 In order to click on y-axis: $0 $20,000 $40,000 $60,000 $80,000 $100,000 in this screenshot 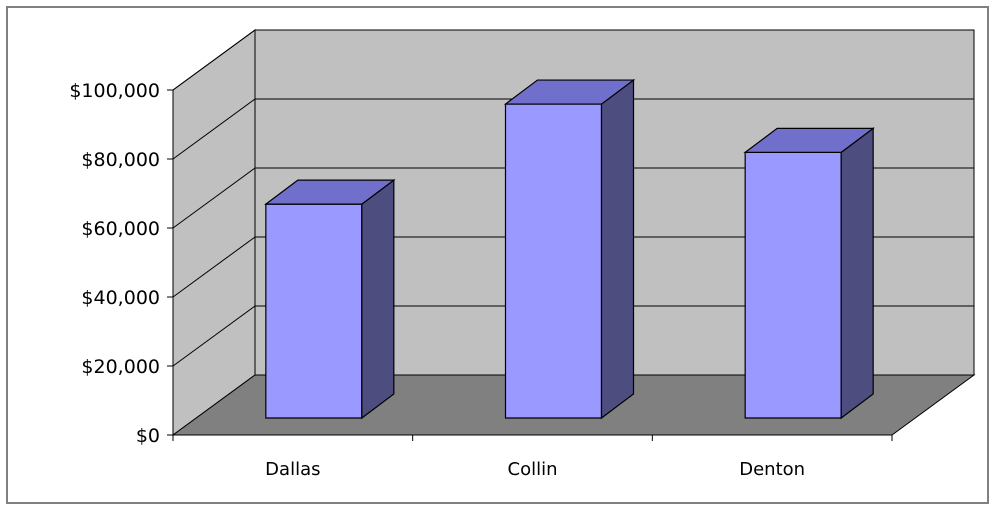, I will do `click(121, 263)`.